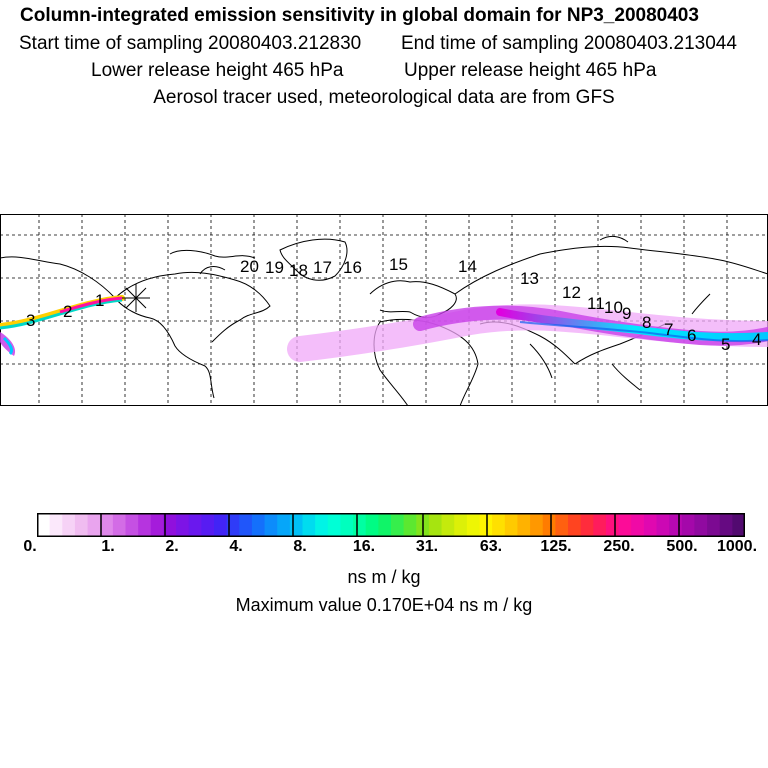 Image resolution: width=768 pixels, height=768 pixels. I want to click on maximum-value-label: Maximum value 0.170E+04 ns m / kg, so click(384, 605).